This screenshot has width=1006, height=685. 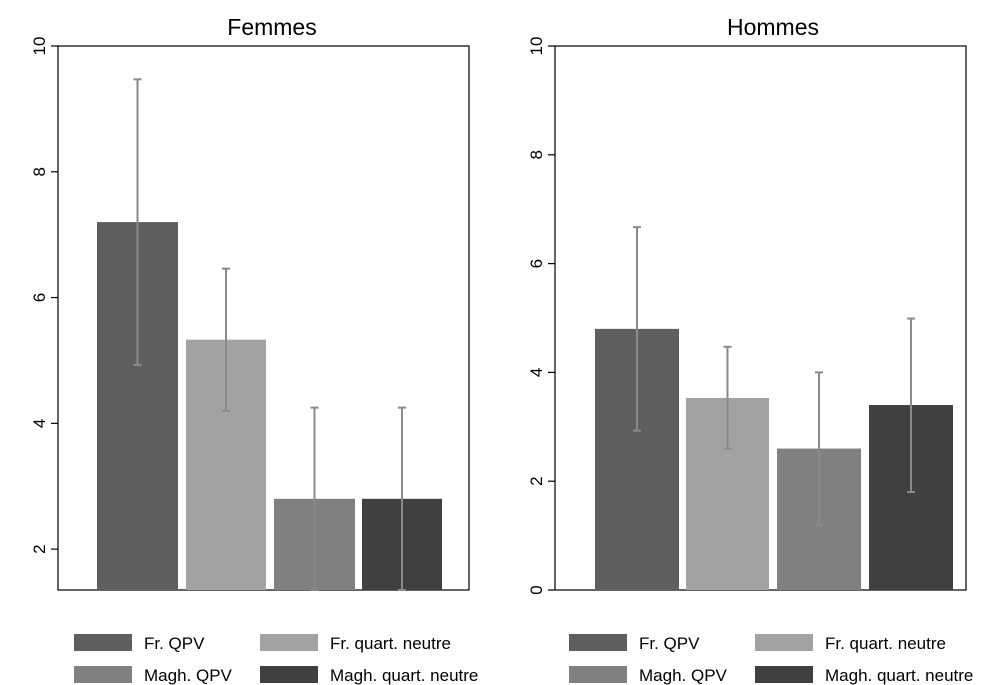 I want to click on chart-title: Femmes, so click(x=271, y=27).